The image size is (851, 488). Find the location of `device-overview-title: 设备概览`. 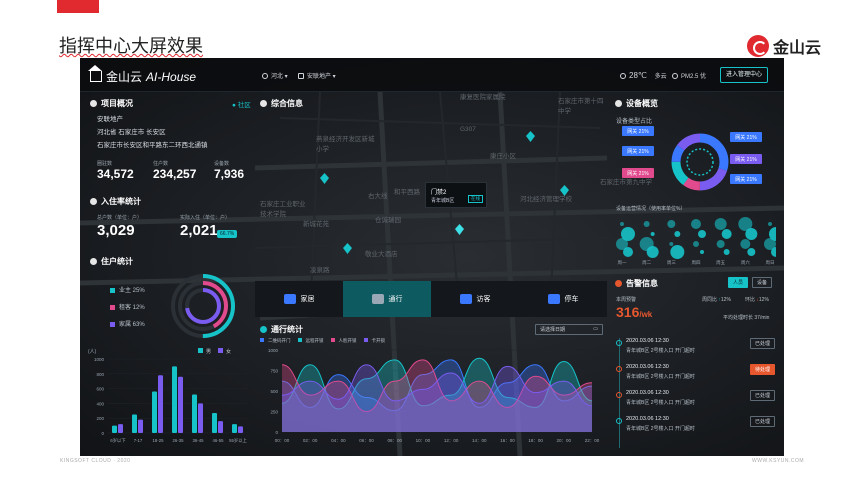

device-overview-title: 设备概览 is located at coordinates (636, 103).